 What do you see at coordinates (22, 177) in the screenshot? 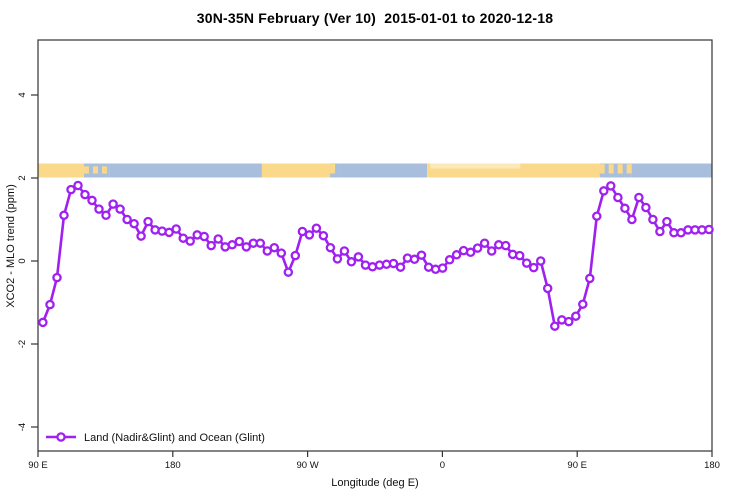
I see `y-tick-label: 2` at bounding box center [22, 177].